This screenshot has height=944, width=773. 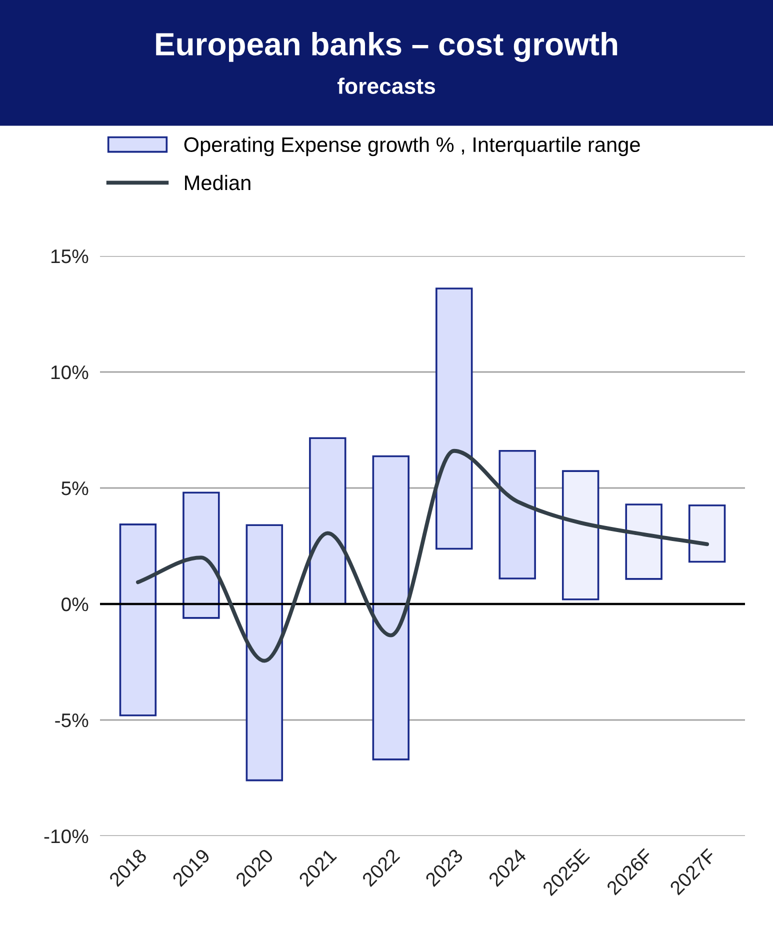 I want to click on y-tick-label: -5%, so click(x=71, y=721).